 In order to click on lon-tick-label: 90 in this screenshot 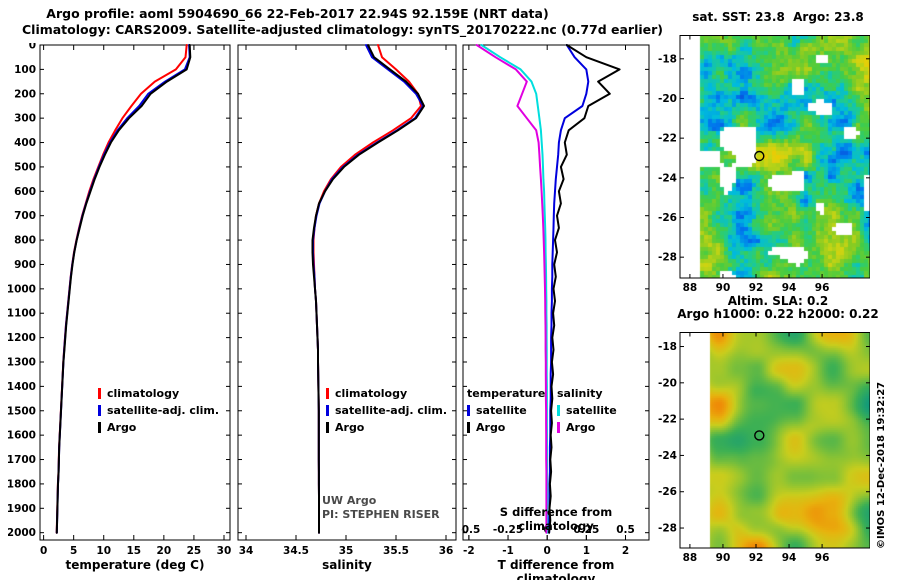, I will do `click(723, 288)`.